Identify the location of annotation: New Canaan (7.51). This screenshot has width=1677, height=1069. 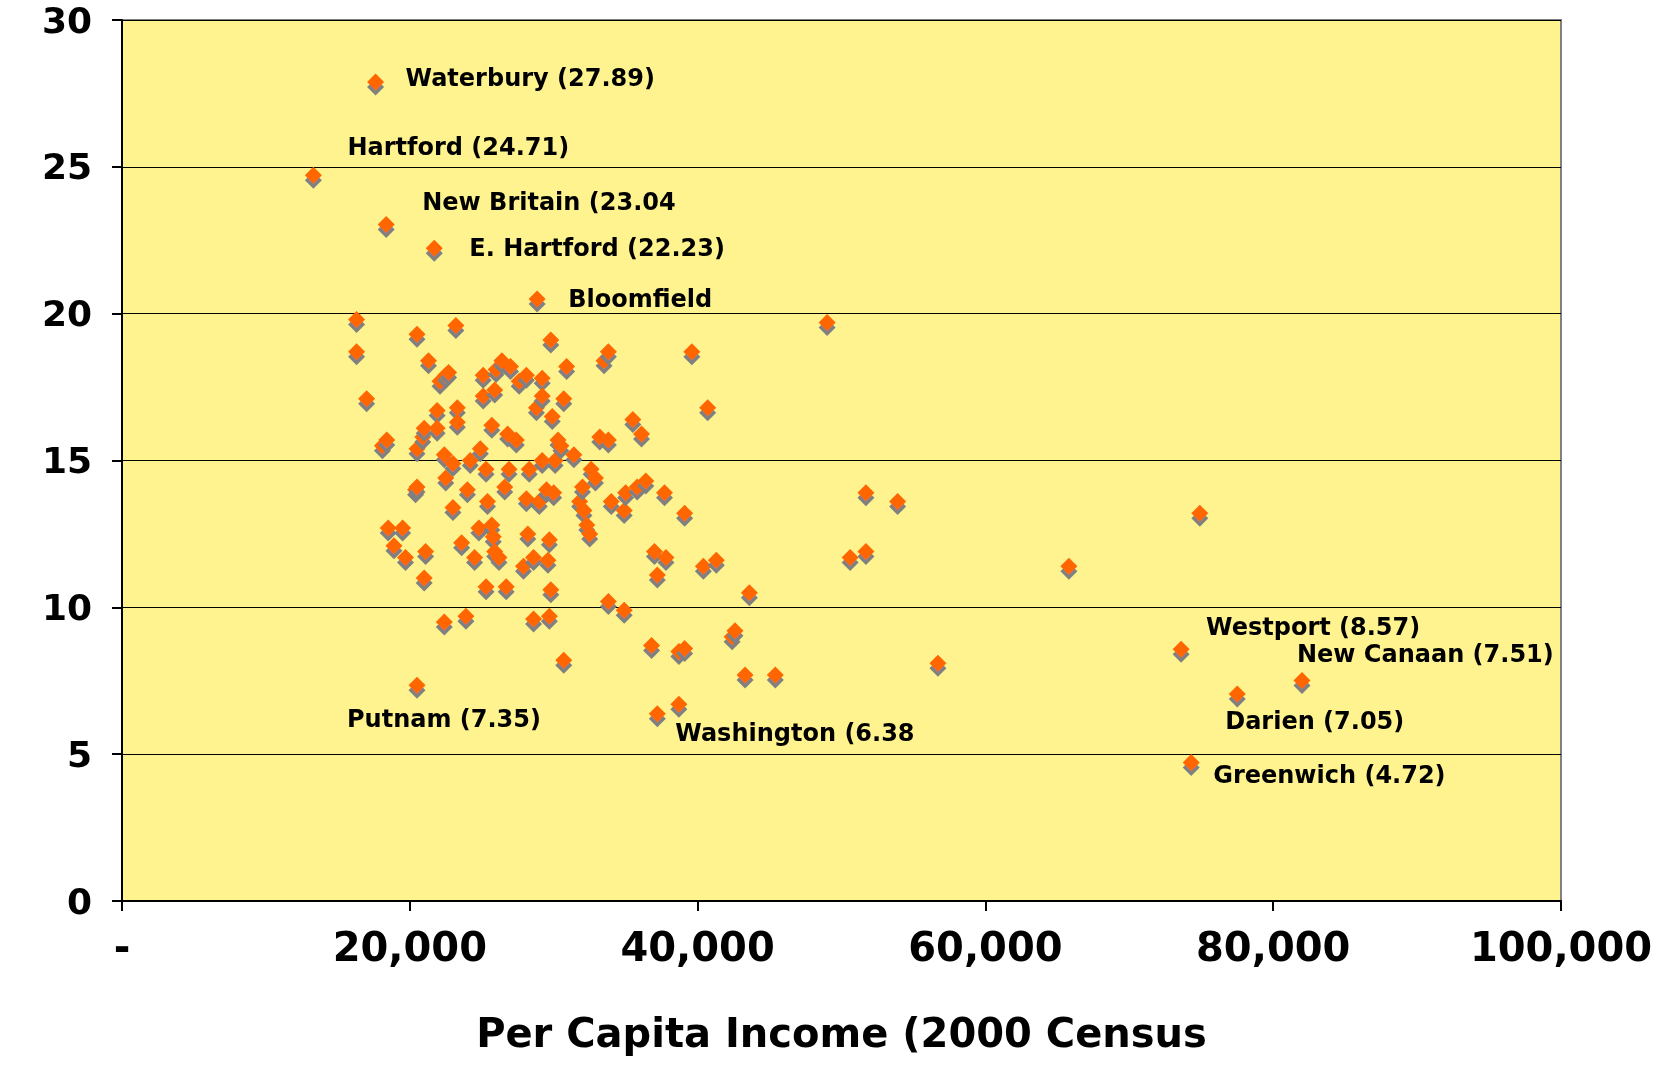
(1425, 654).